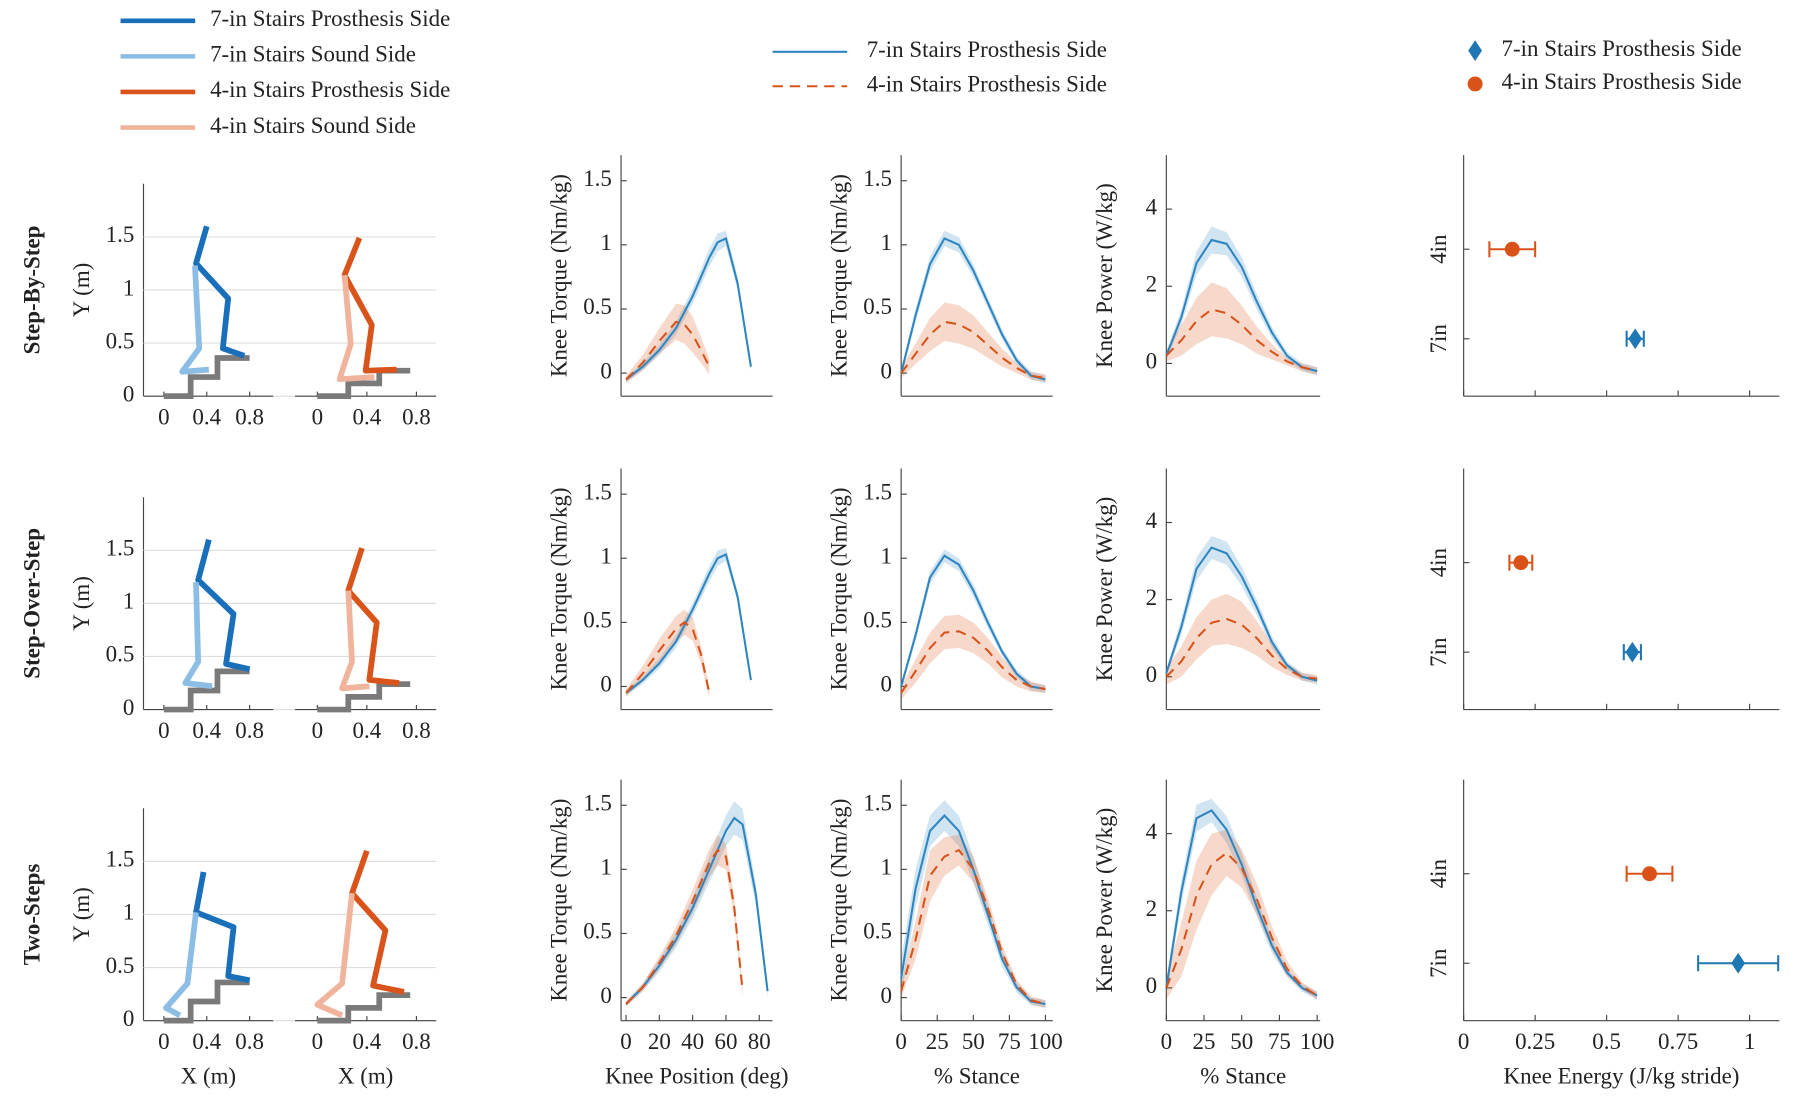 The height and width of the screenshot is (1100, 1800). What do you see at coordinates (1243, 1075) in the screenshot?
I see `x-axis-label: % Stance` at bounding box center [1243, 1075].